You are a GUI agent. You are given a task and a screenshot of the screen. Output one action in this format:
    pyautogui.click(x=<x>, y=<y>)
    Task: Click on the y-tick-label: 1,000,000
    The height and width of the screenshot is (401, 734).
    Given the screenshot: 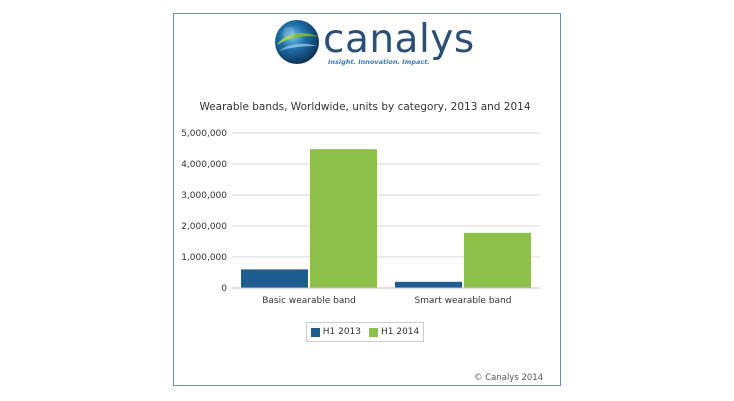 What is the action you would take?
    pyautogui.click(x=204, y=258)
    